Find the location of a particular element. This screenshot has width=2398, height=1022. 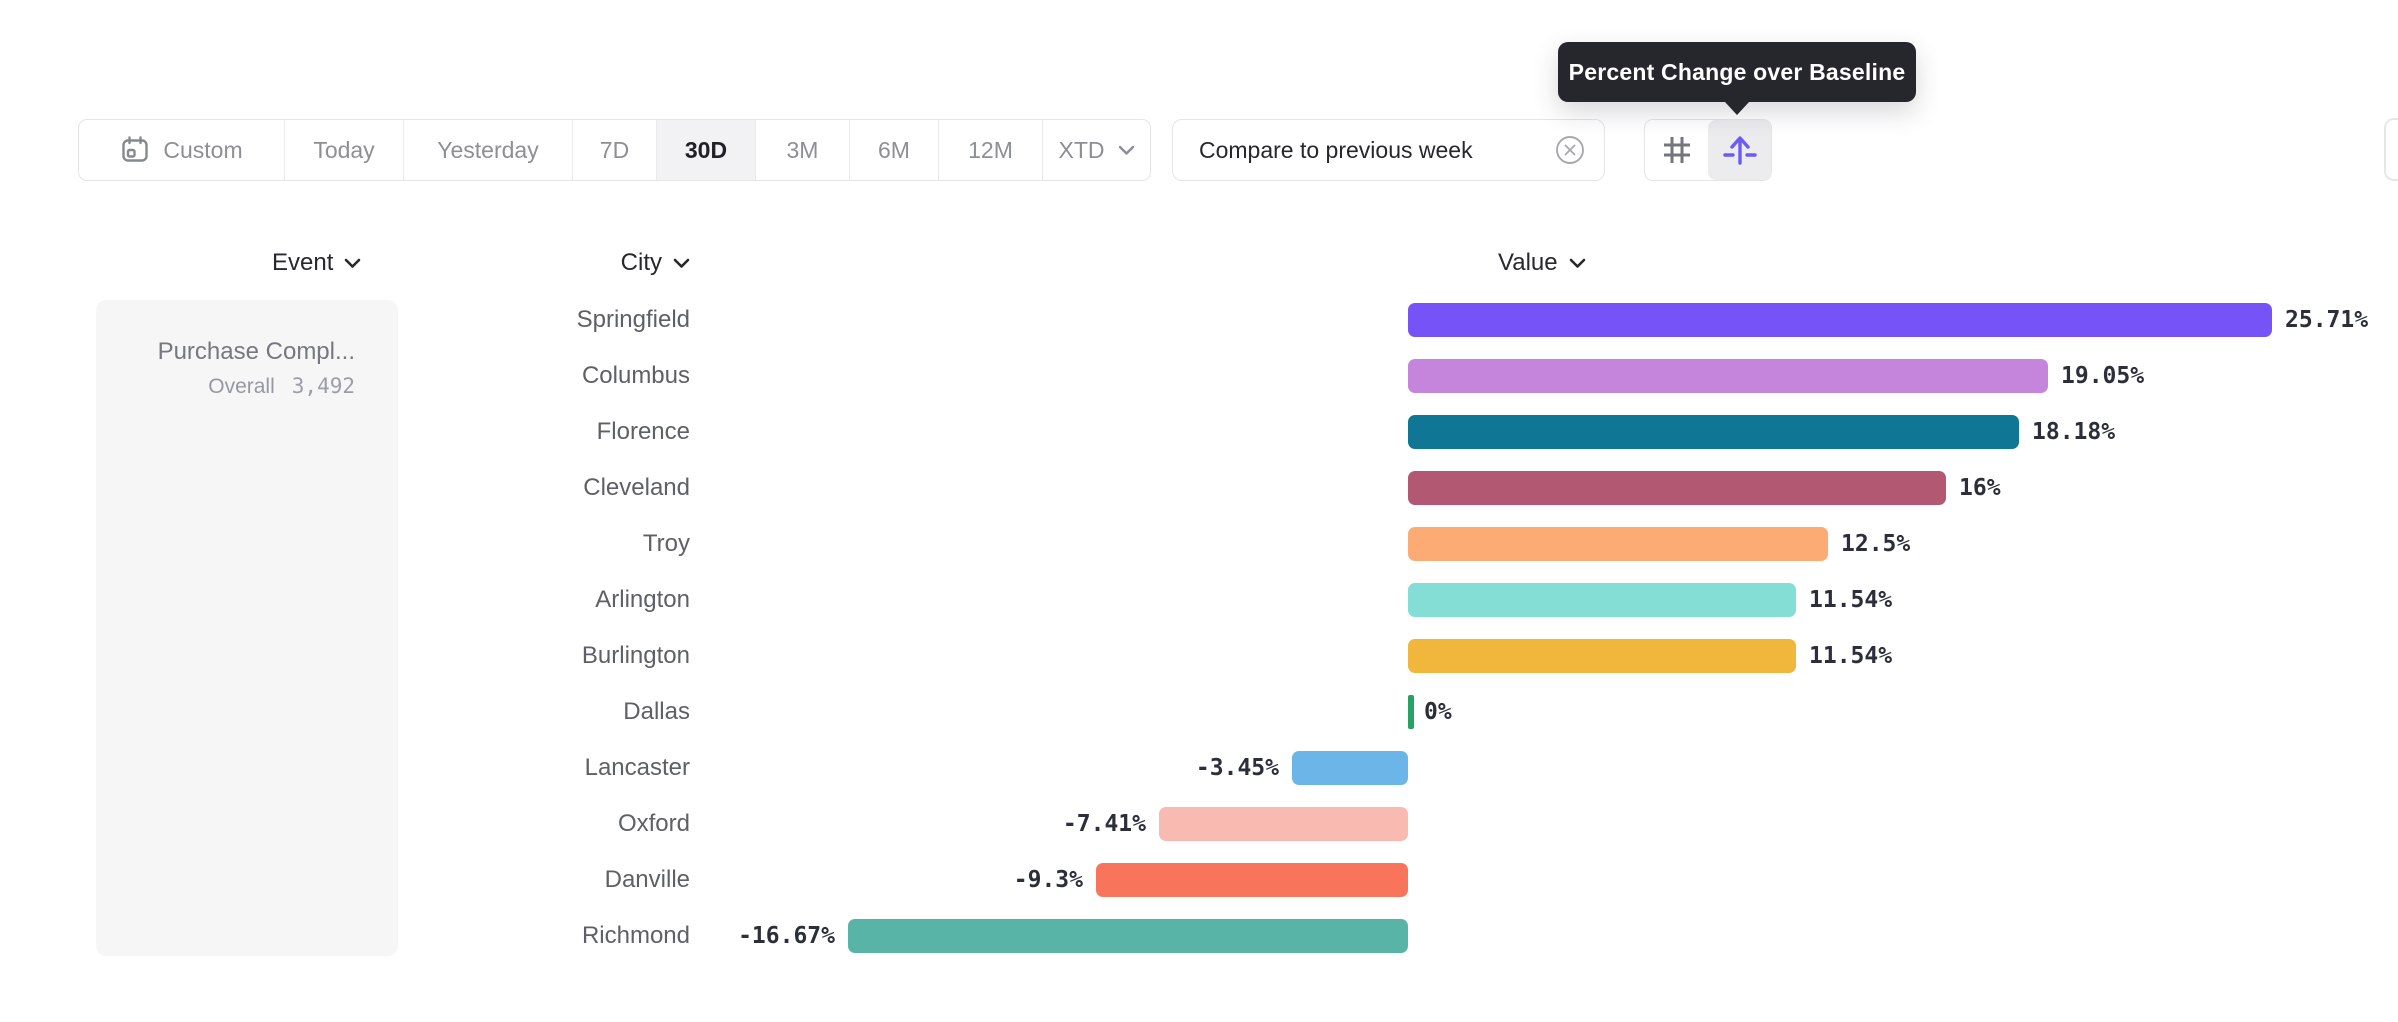

view-toggle-group is located at coordinates (1708, 150).